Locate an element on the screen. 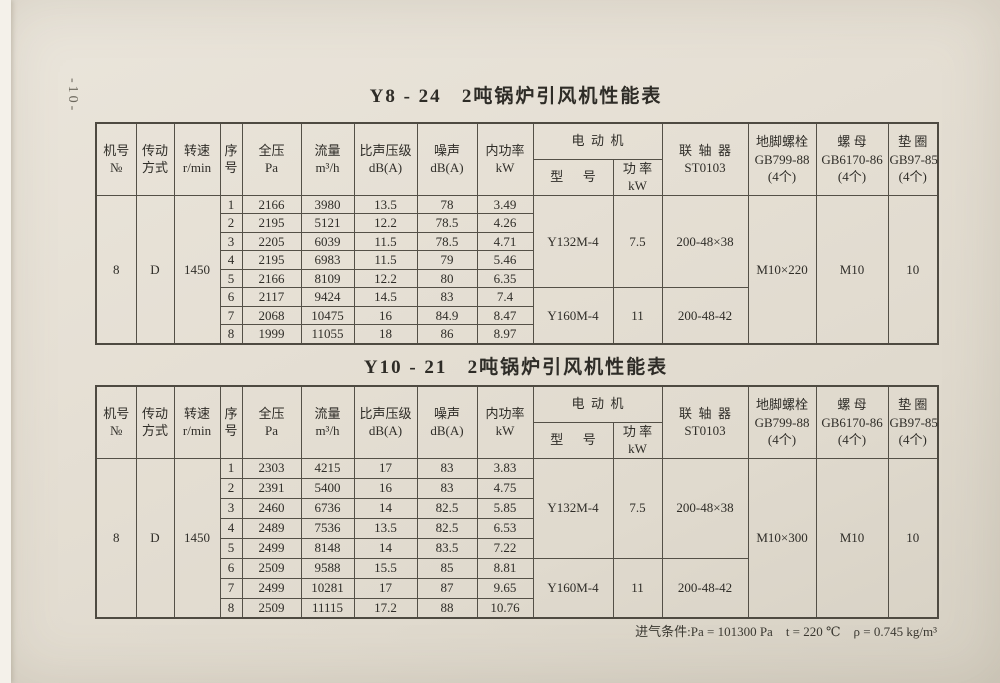  data-cell: 18 is located at coordinates (385, 334).